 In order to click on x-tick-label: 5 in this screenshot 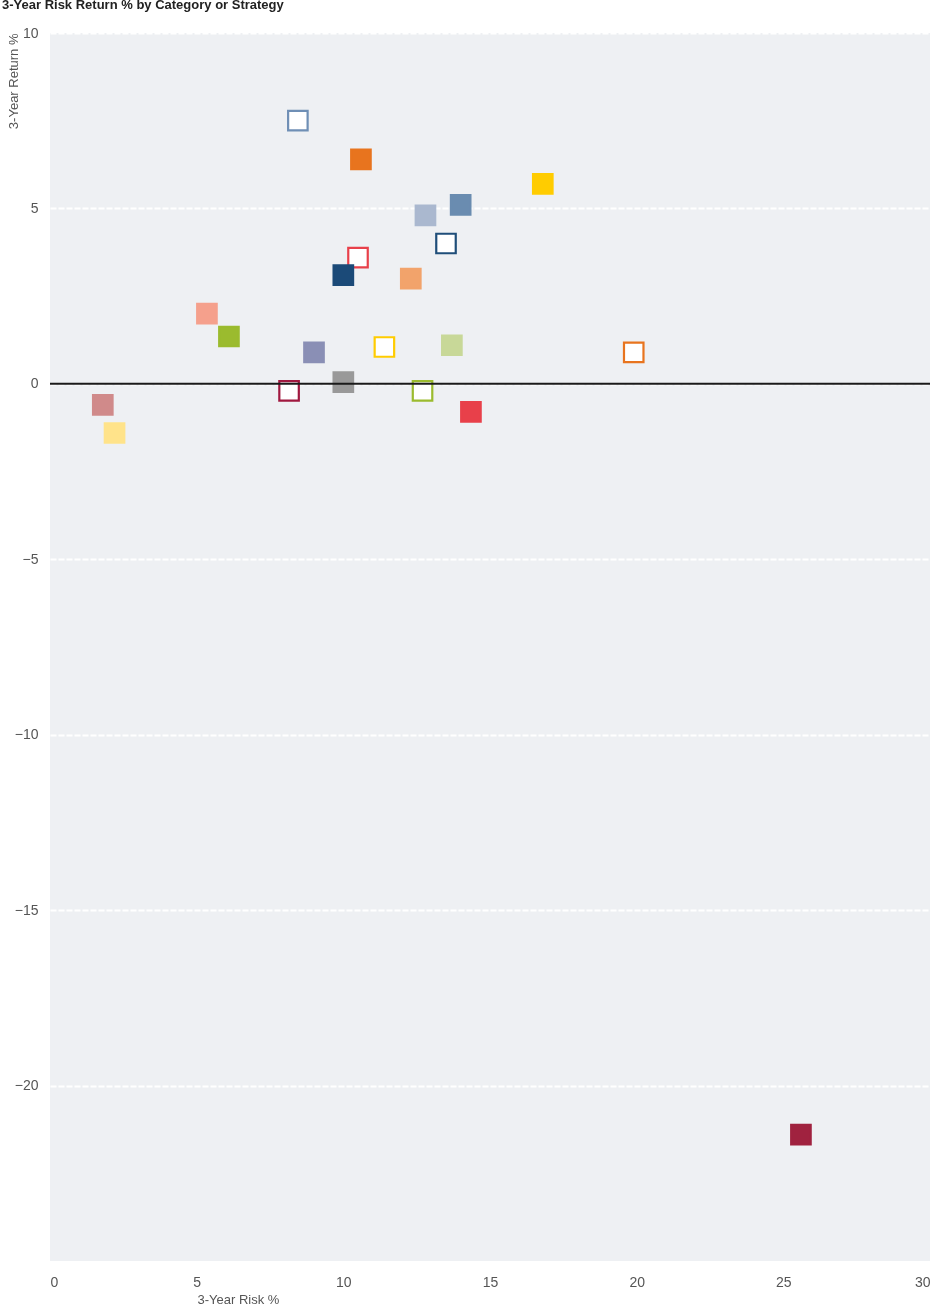, I will do `click(197, 1281)`.